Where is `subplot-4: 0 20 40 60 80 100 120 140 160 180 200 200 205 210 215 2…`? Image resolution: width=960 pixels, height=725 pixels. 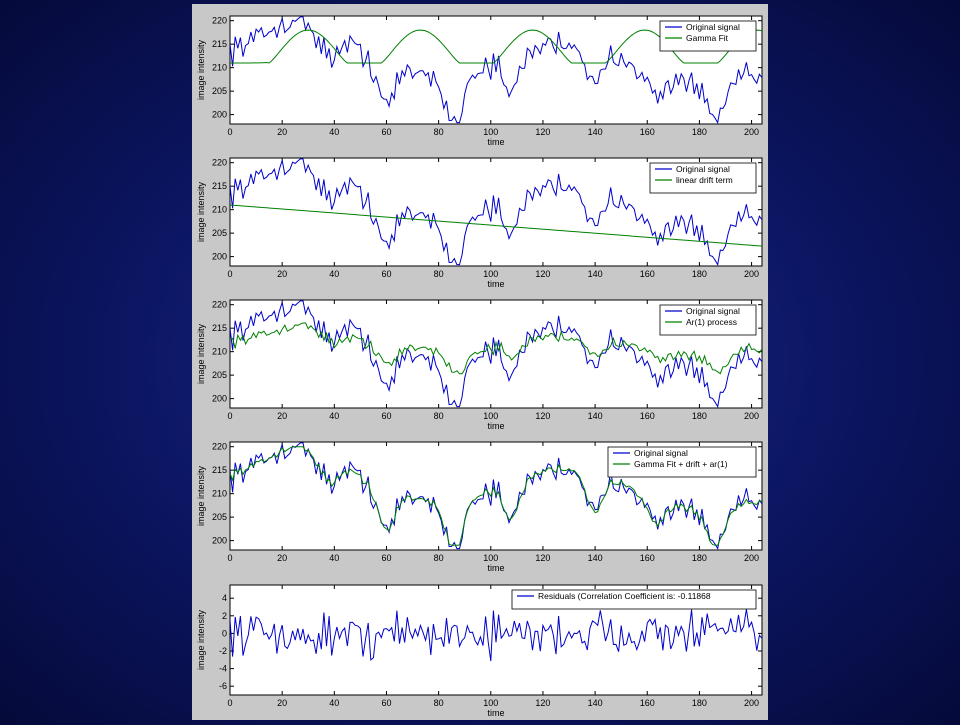 subplot-4: 0 20 40 60 80 100 120 140 160 180 200 200 205 210 215 2… is located at coordinates (479, 507).